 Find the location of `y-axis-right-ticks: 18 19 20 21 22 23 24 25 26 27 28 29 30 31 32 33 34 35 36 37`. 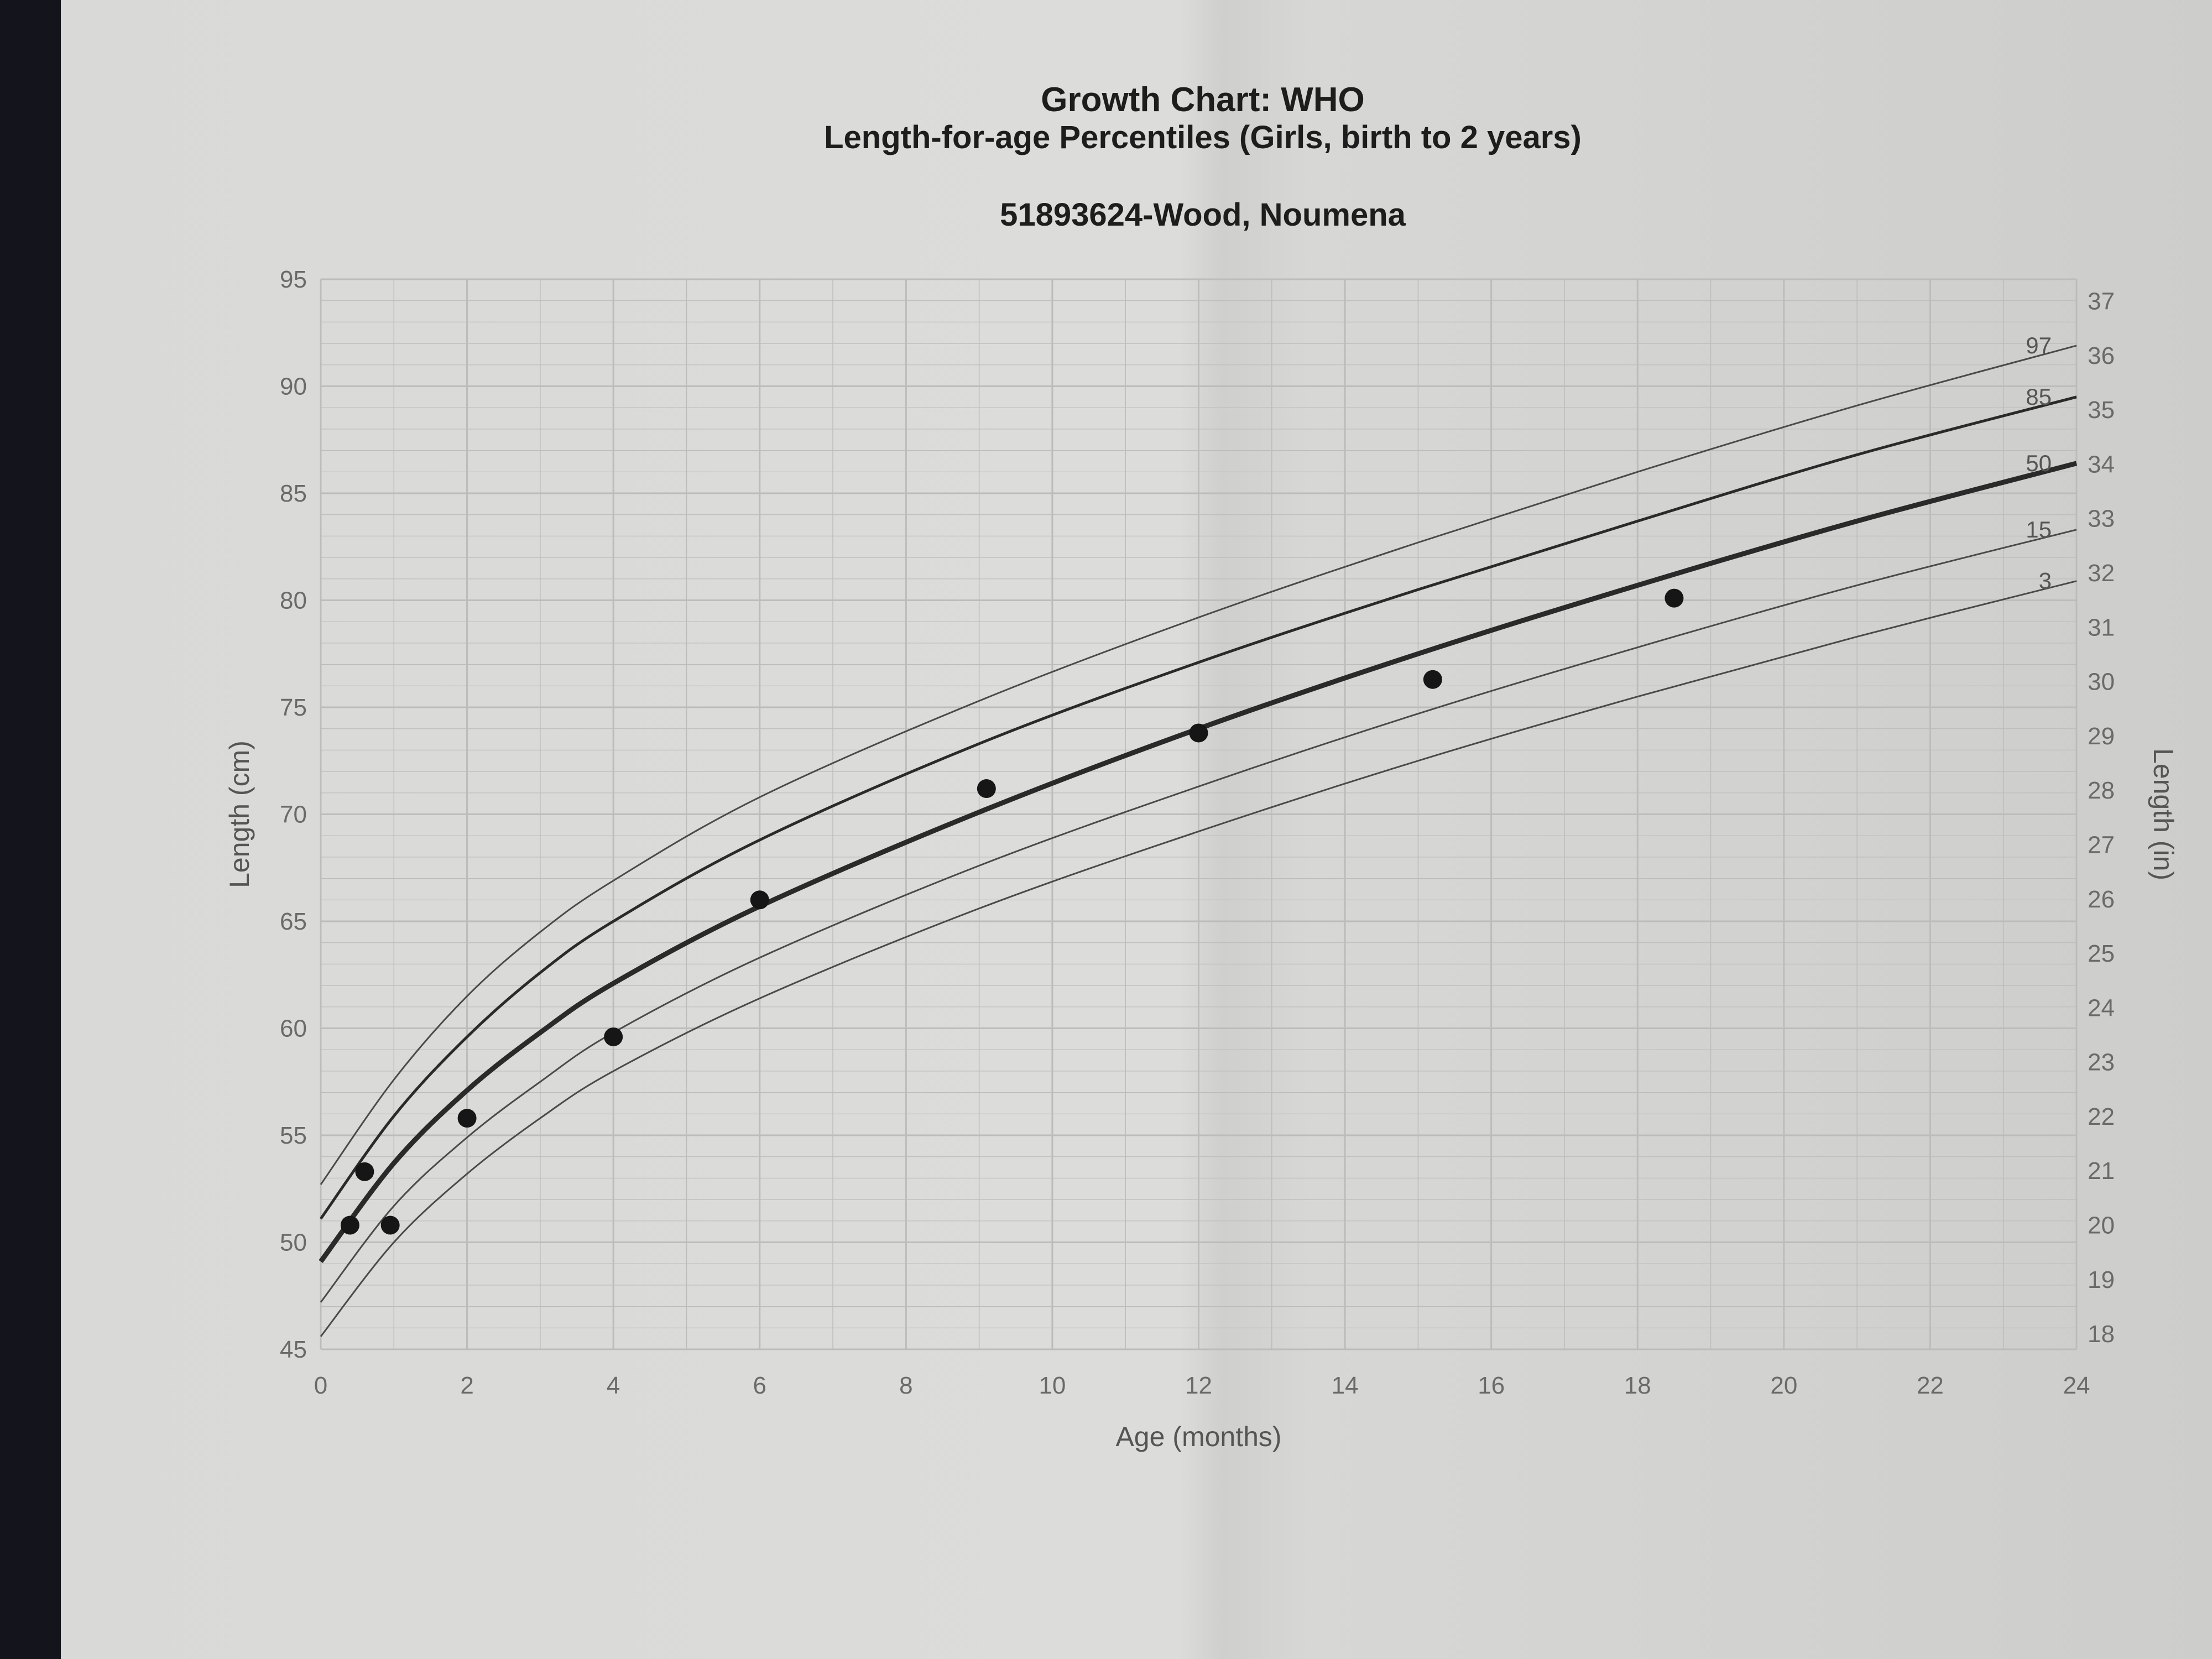

y-axis-right-ticks: 18 19 20 21 22 23 24 25 26 27 28 29 30 31 32 33 34 35 36 37 is located at coordinates (2102, 818).